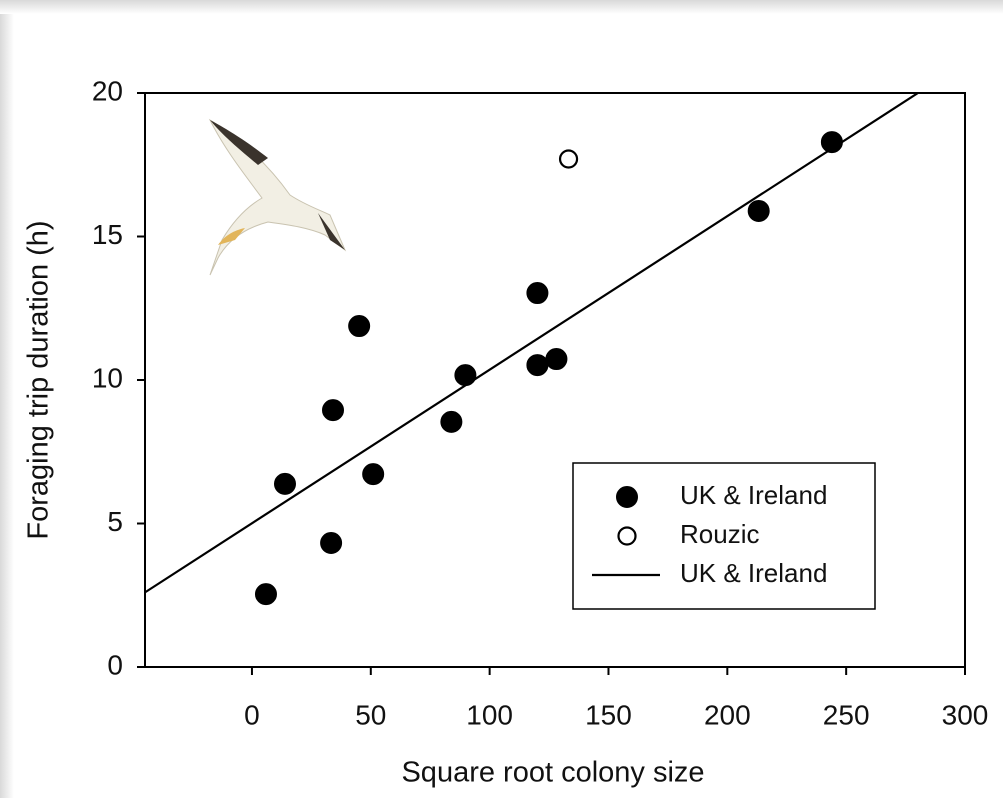 The height and width of the screenshot is (798, 1003). Describe the element at coordinates (965, 714) in the screenshot. I see `x-tick-label: 300` at that location.